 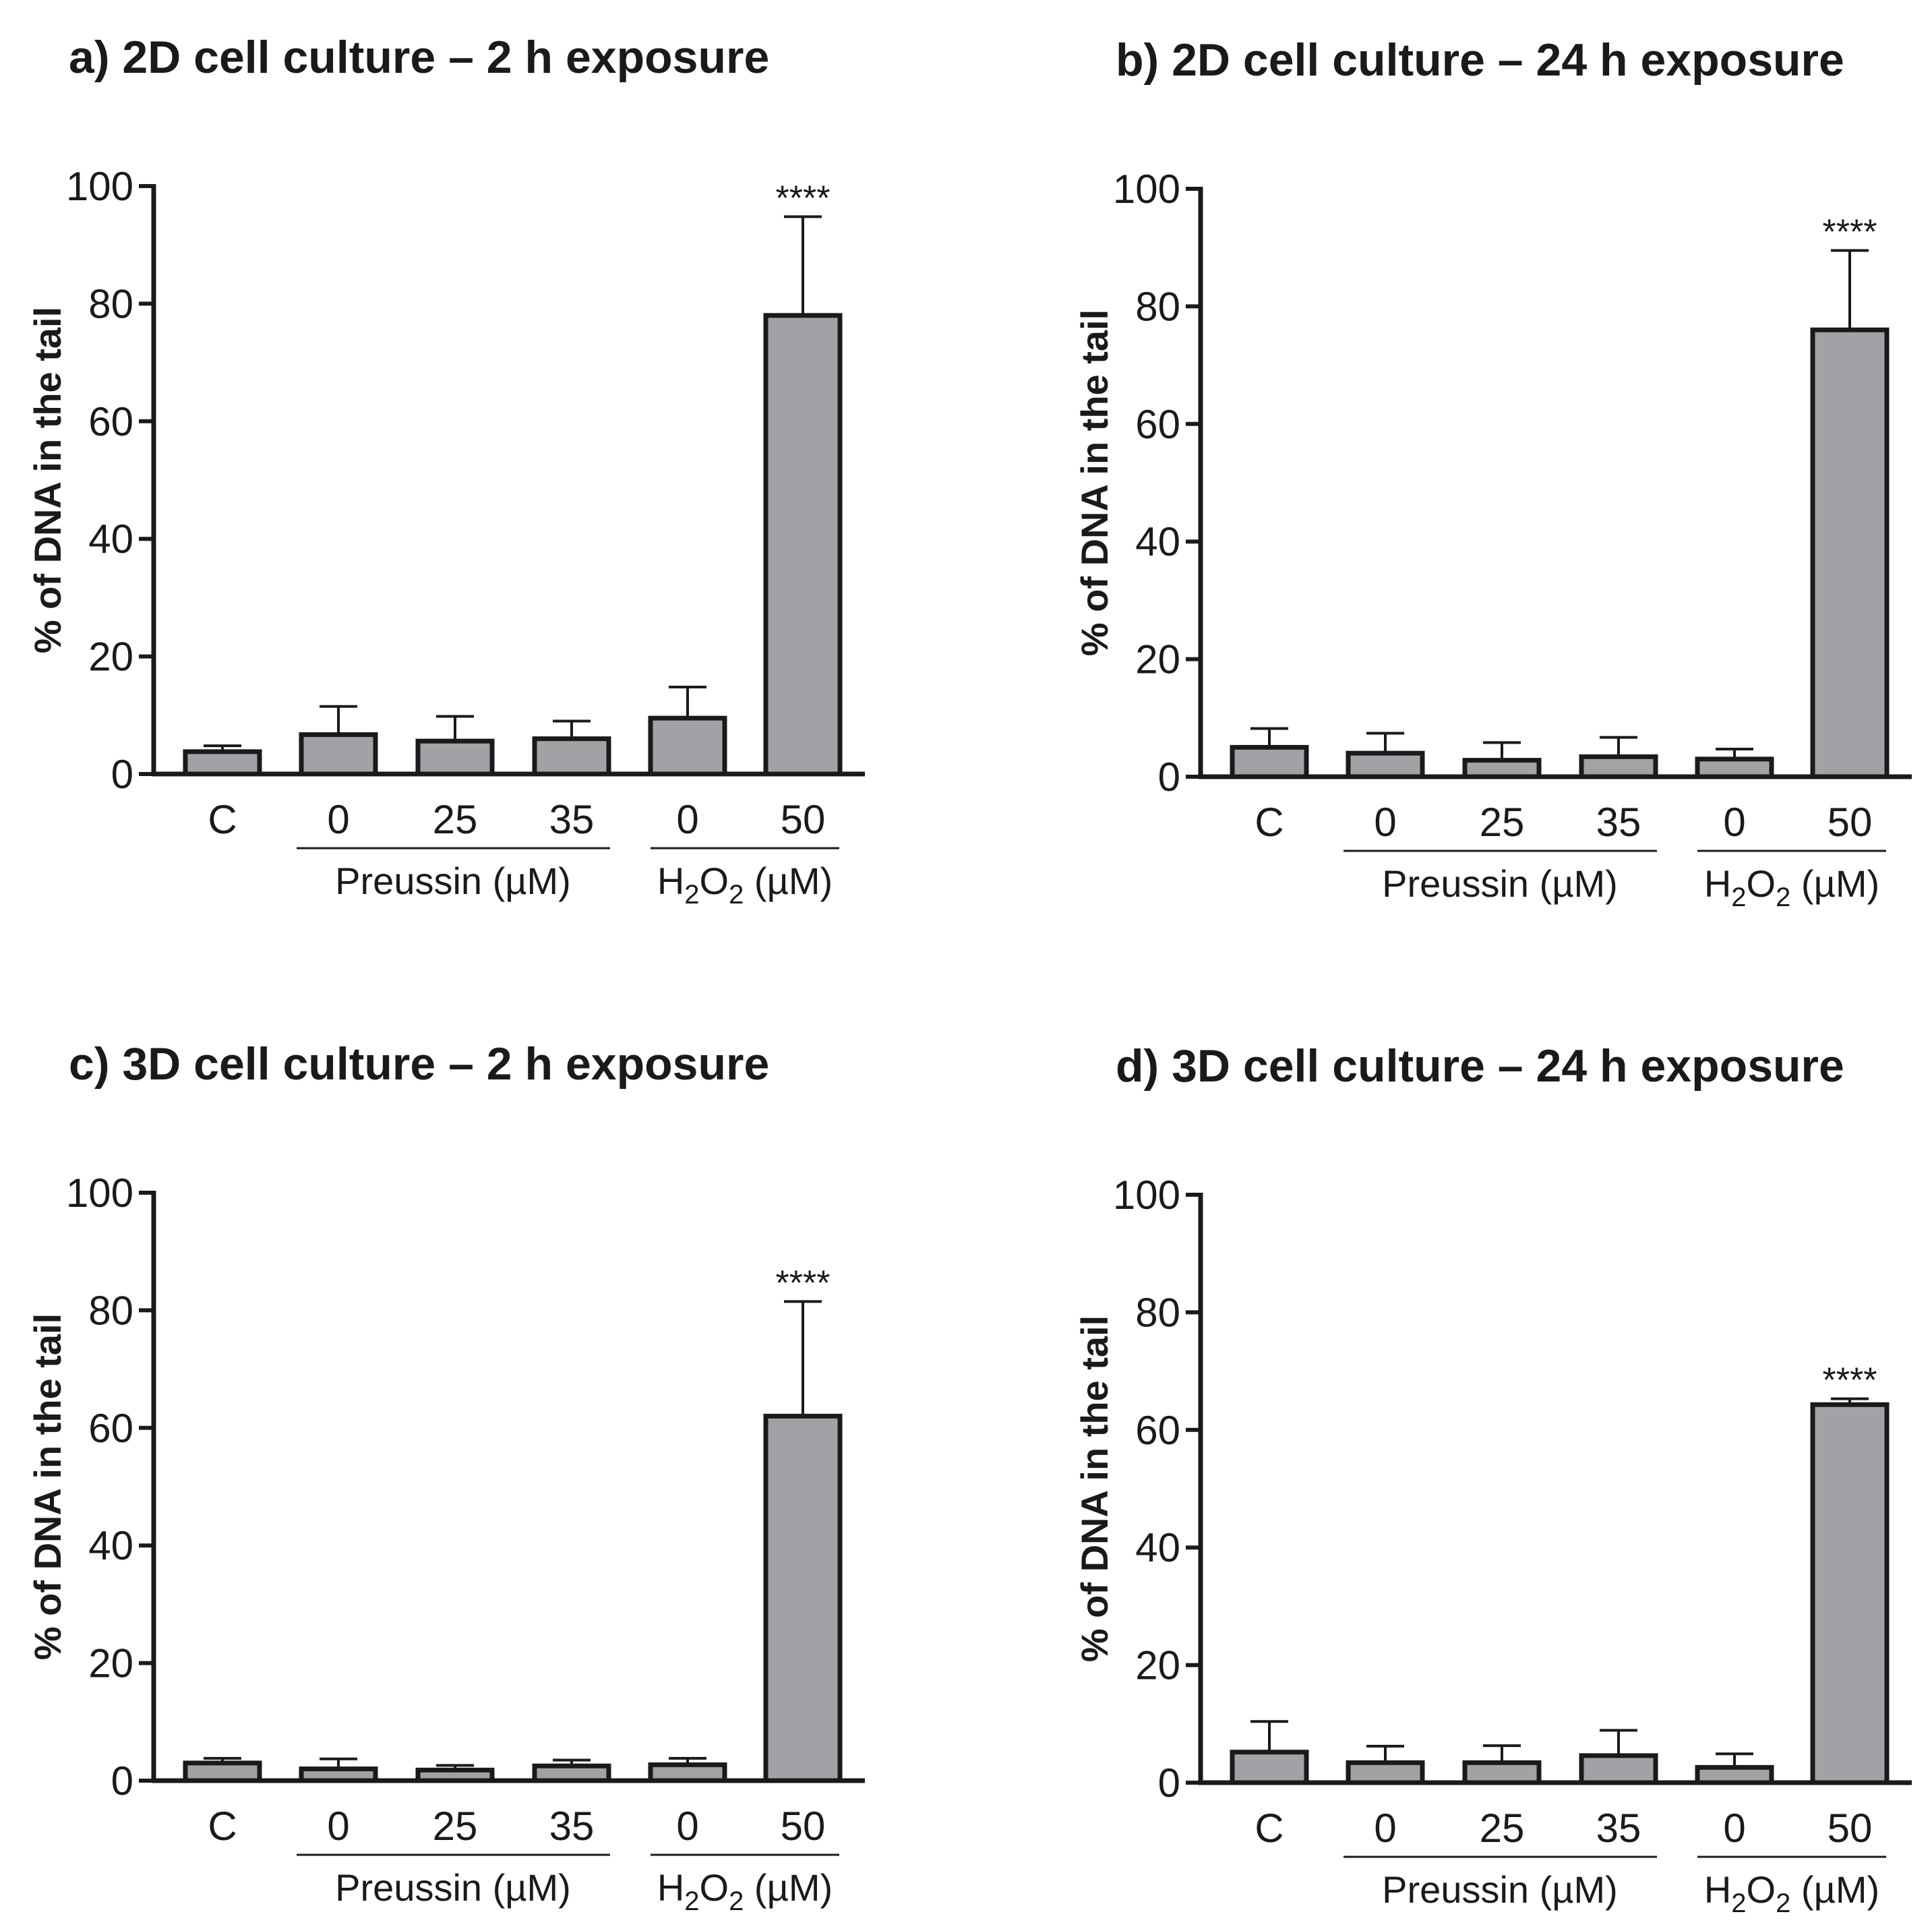 What do you see at coordinates (419, 1064) in the screenshot?
I see `chart-title: c) 3D cell culture – 2 h exposure` at bounding box center [419, 1064].